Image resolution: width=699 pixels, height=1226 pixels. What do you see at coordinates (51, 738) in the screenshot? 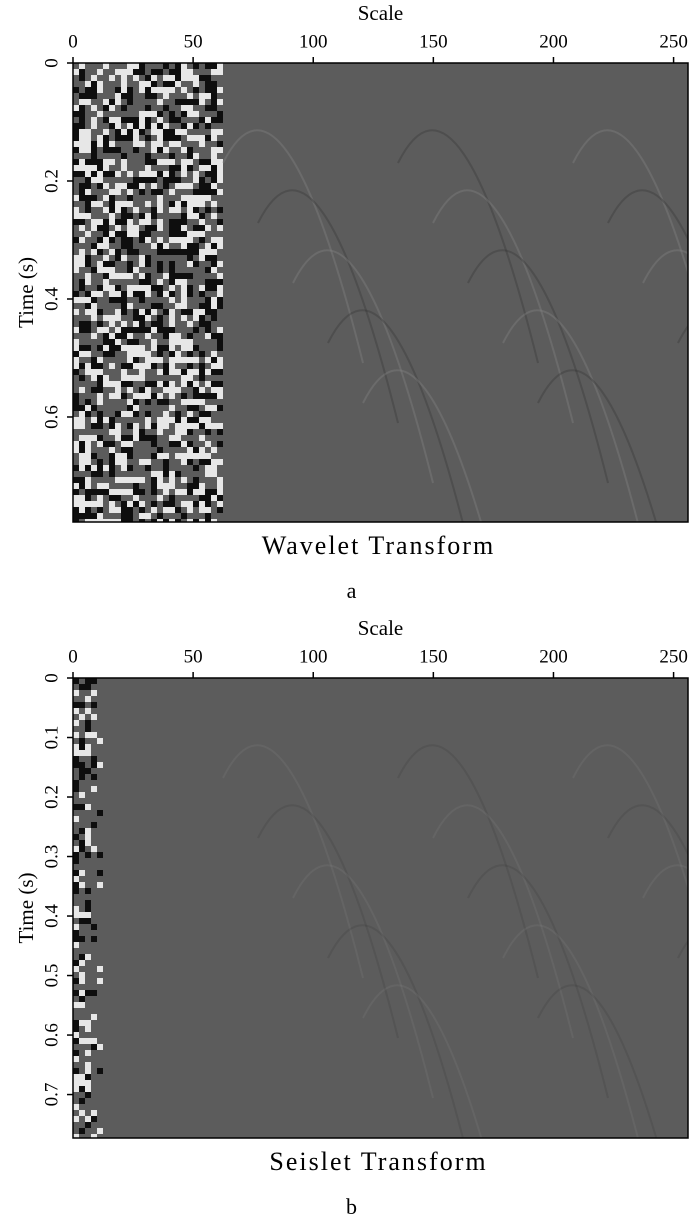
I see `y-tick-label: 0.1` at bounding box center [51, 738].